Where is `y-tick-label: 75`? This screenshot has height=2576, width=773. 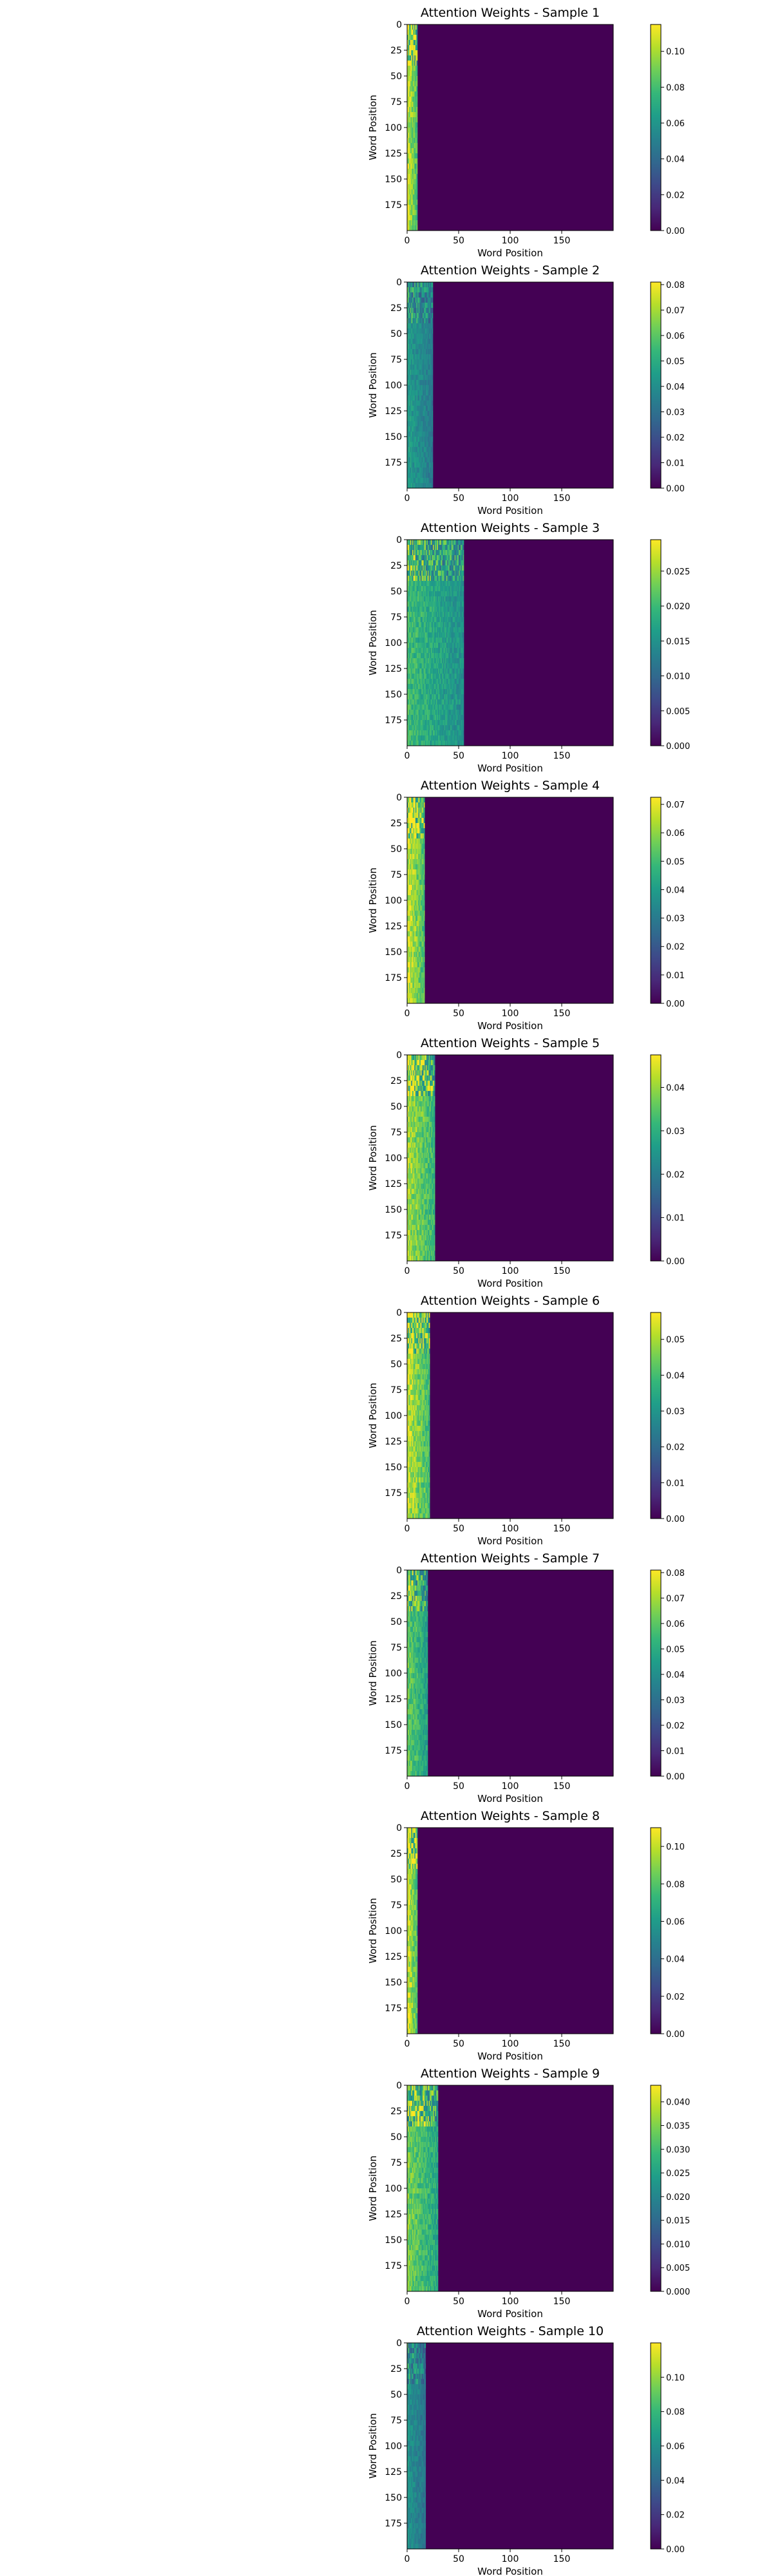
y-tick-label: 75 is located at coordinates (396, 103).